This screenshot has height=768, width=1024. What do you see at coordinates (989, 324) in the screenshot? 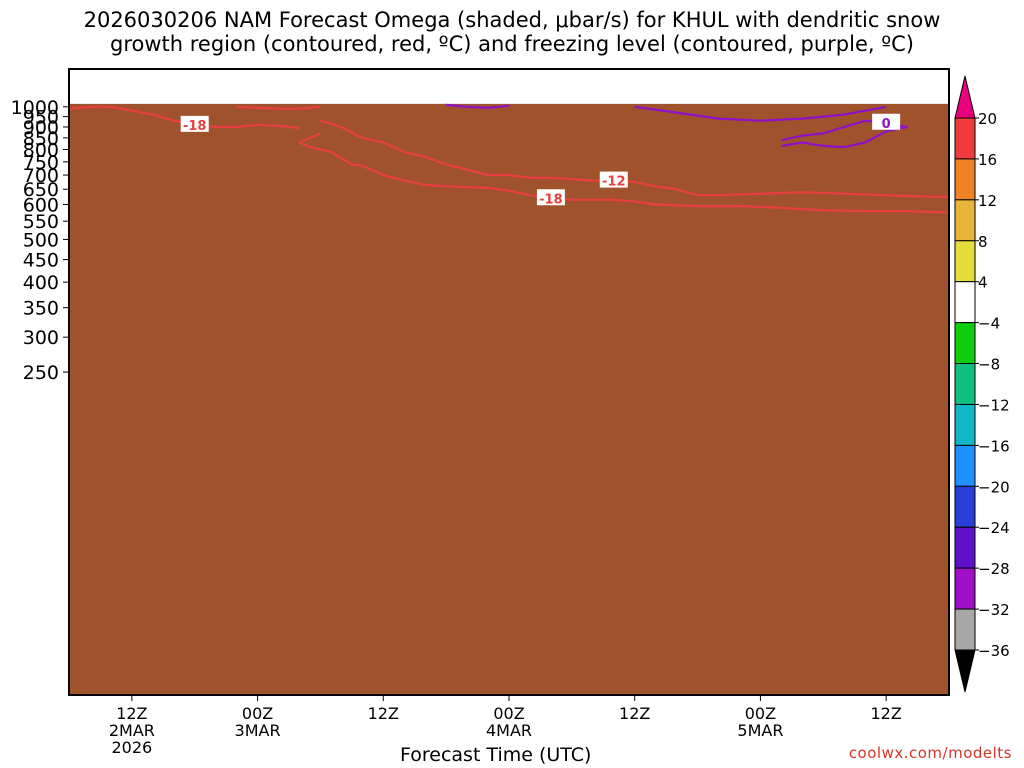
I see `colorbar-label-5: −4` at bounding box center [989, 324].